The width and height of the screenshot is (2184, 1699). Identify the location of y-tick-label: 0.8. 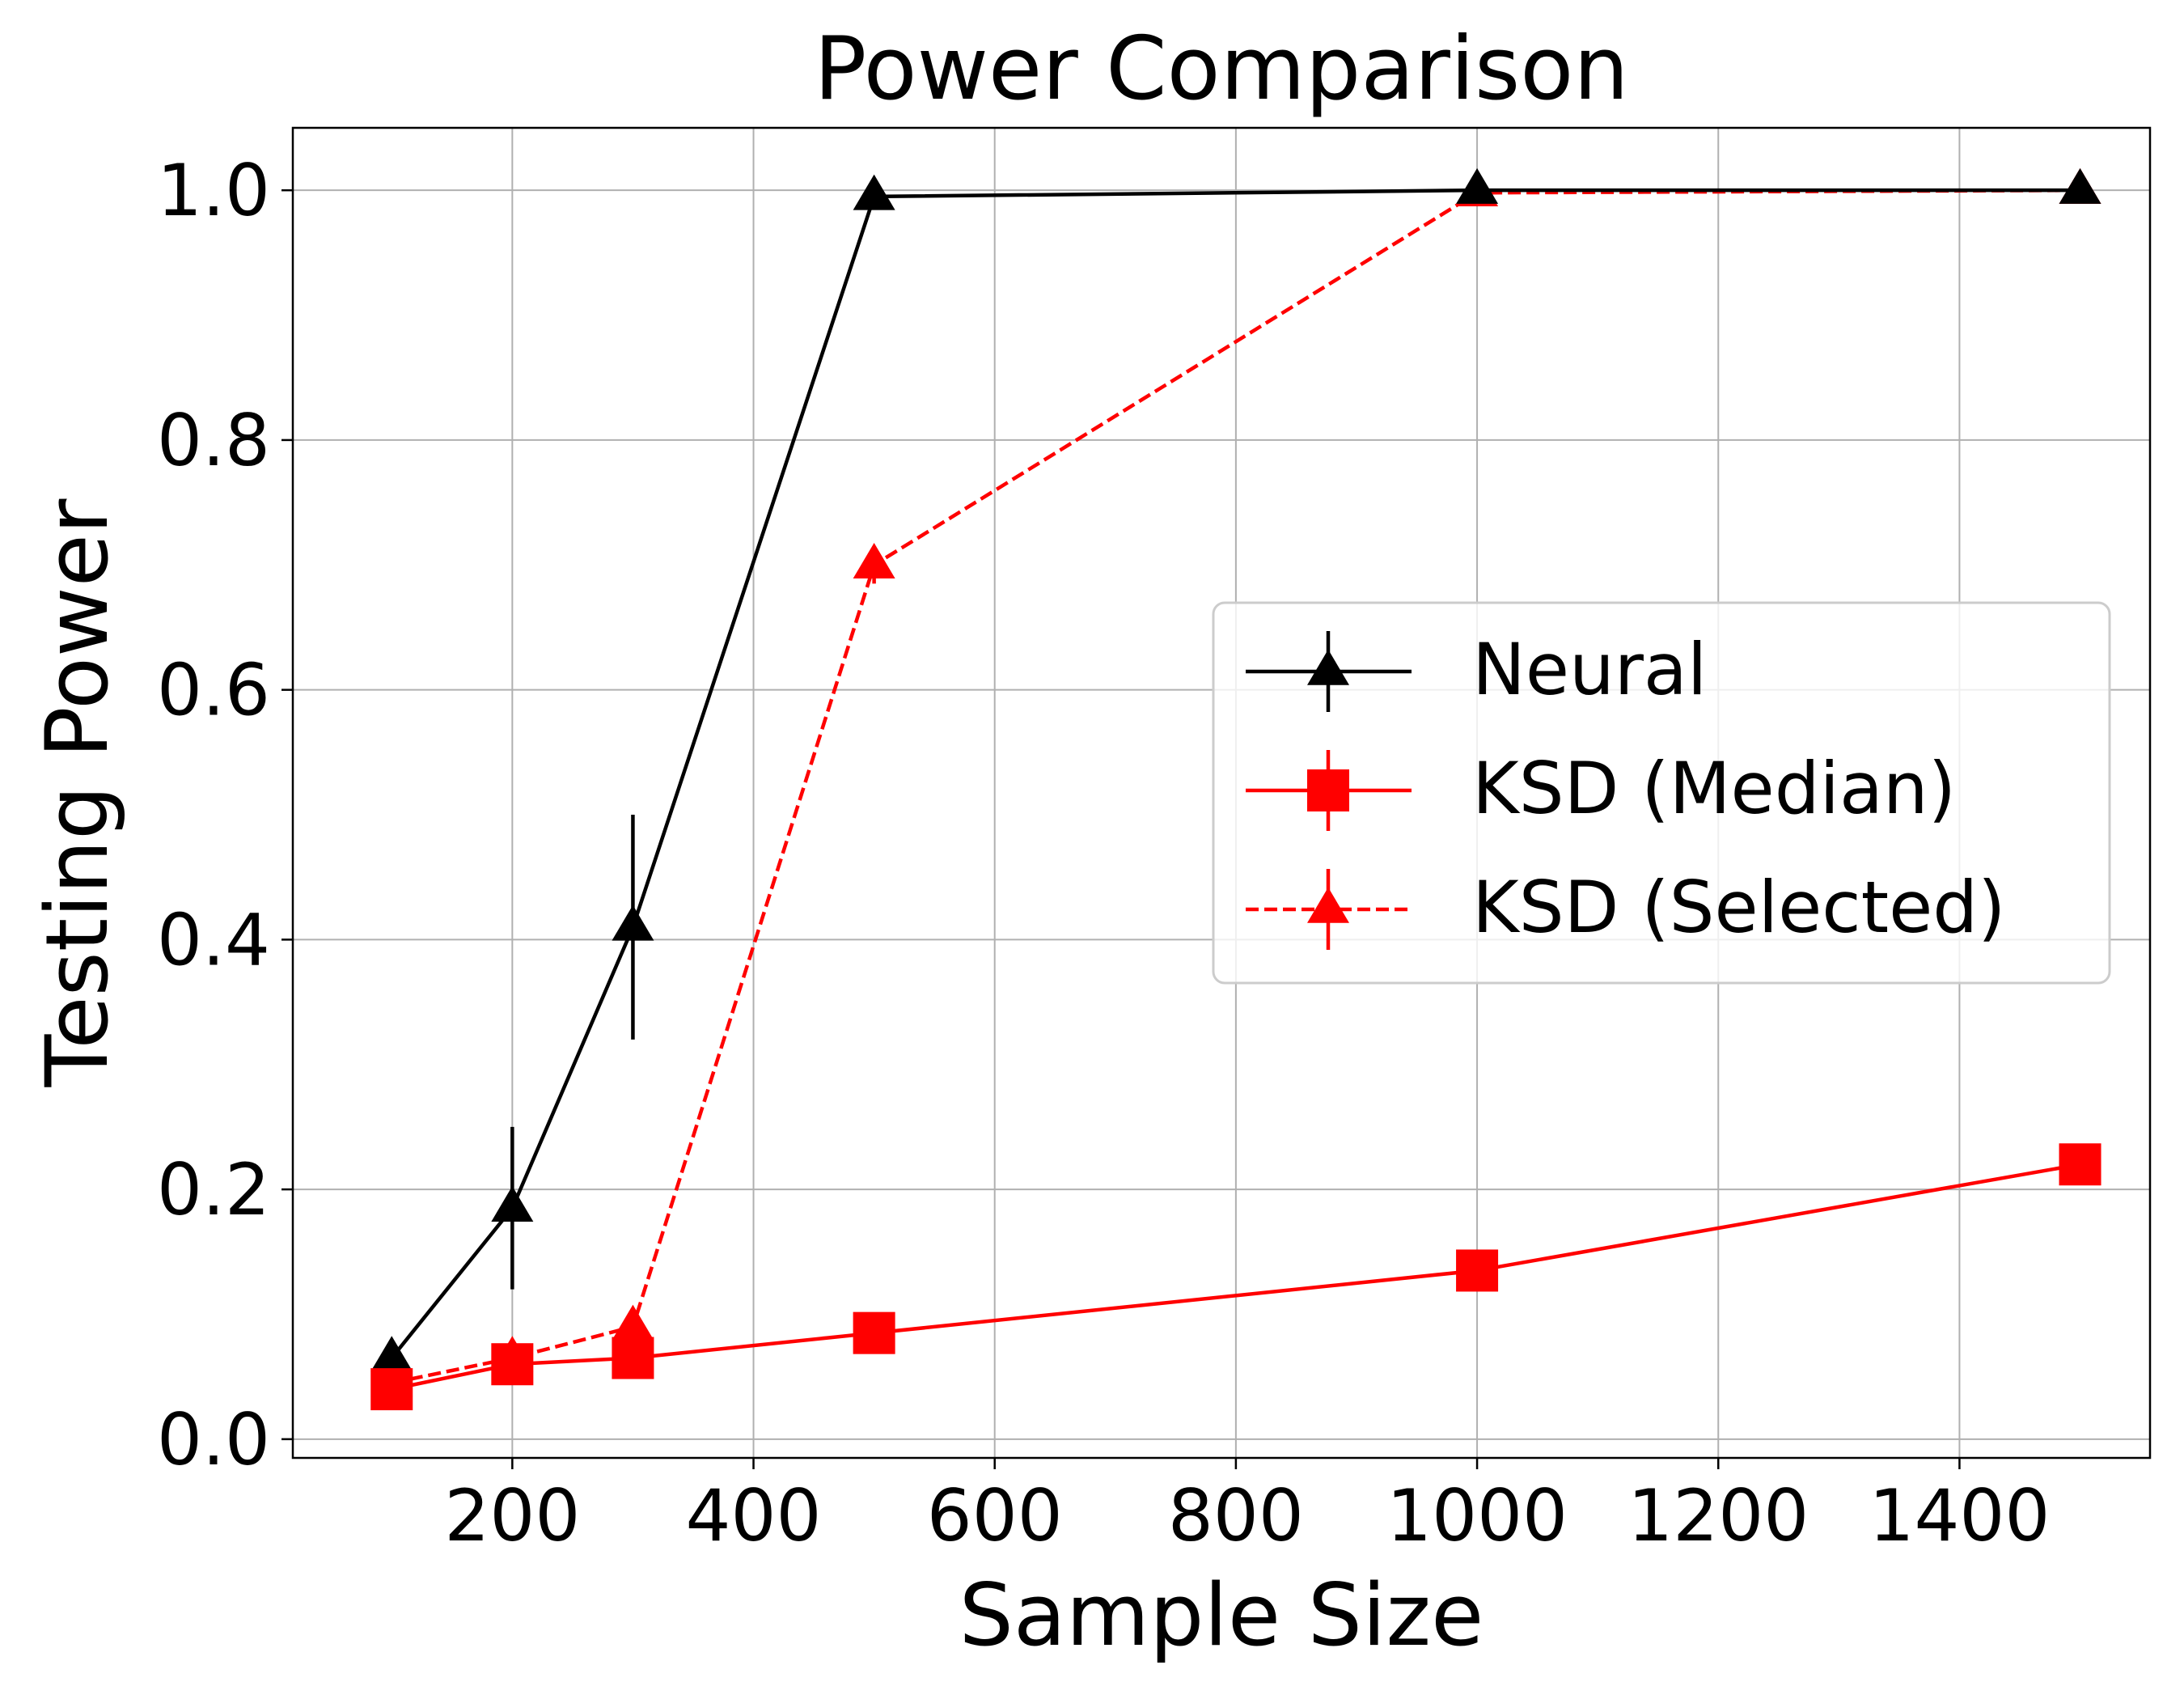
(213, 440).